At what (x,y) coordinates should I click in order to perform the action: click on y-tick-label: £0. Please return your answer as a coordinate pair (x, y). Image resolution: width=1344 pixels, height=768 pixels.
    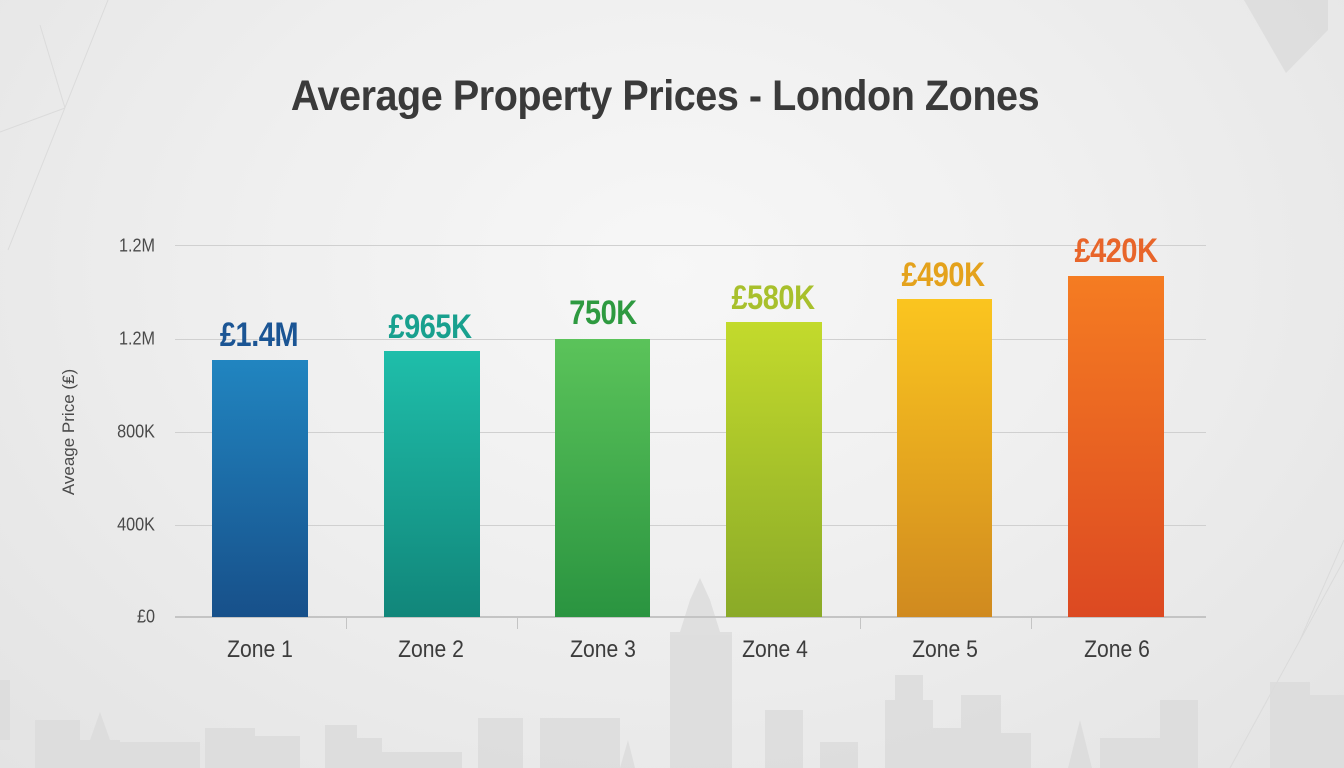
    Looking at the image, I should click on (145, 616).